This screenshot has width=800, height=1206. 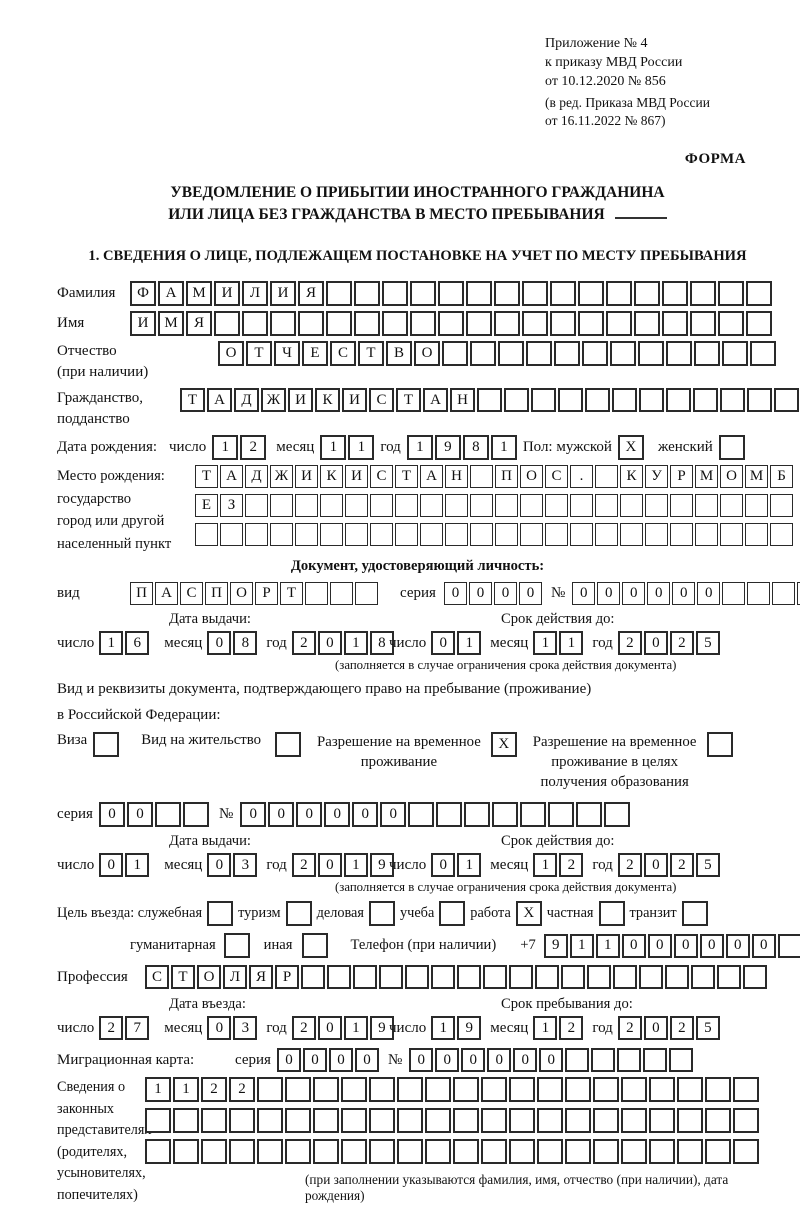 I want to click on char-box: Е, so click(x=315, y=353).